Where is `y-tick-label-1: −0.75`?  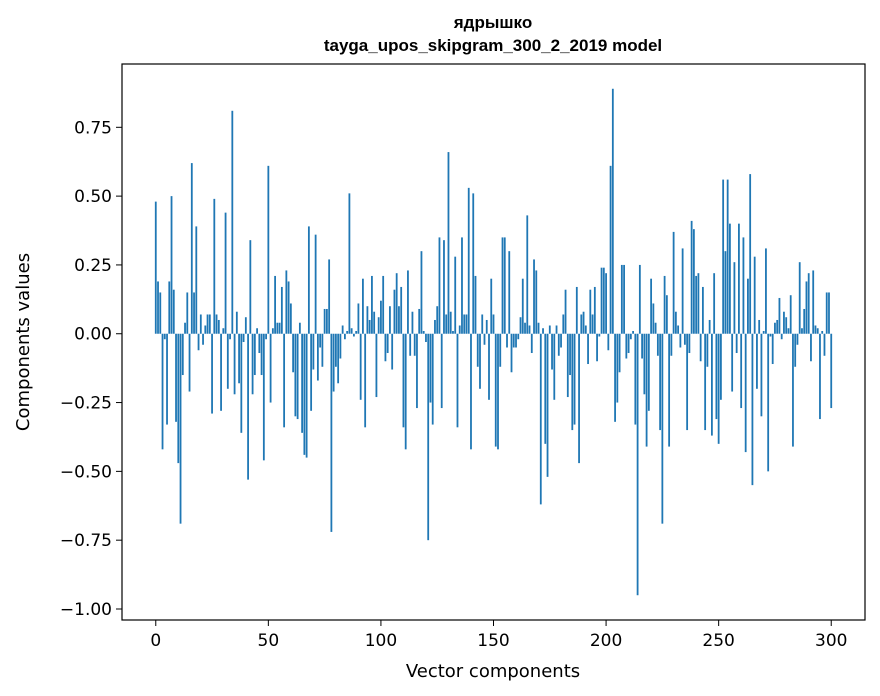 y-tick-label-1: −0.75 is located at coordinates (86, 541).